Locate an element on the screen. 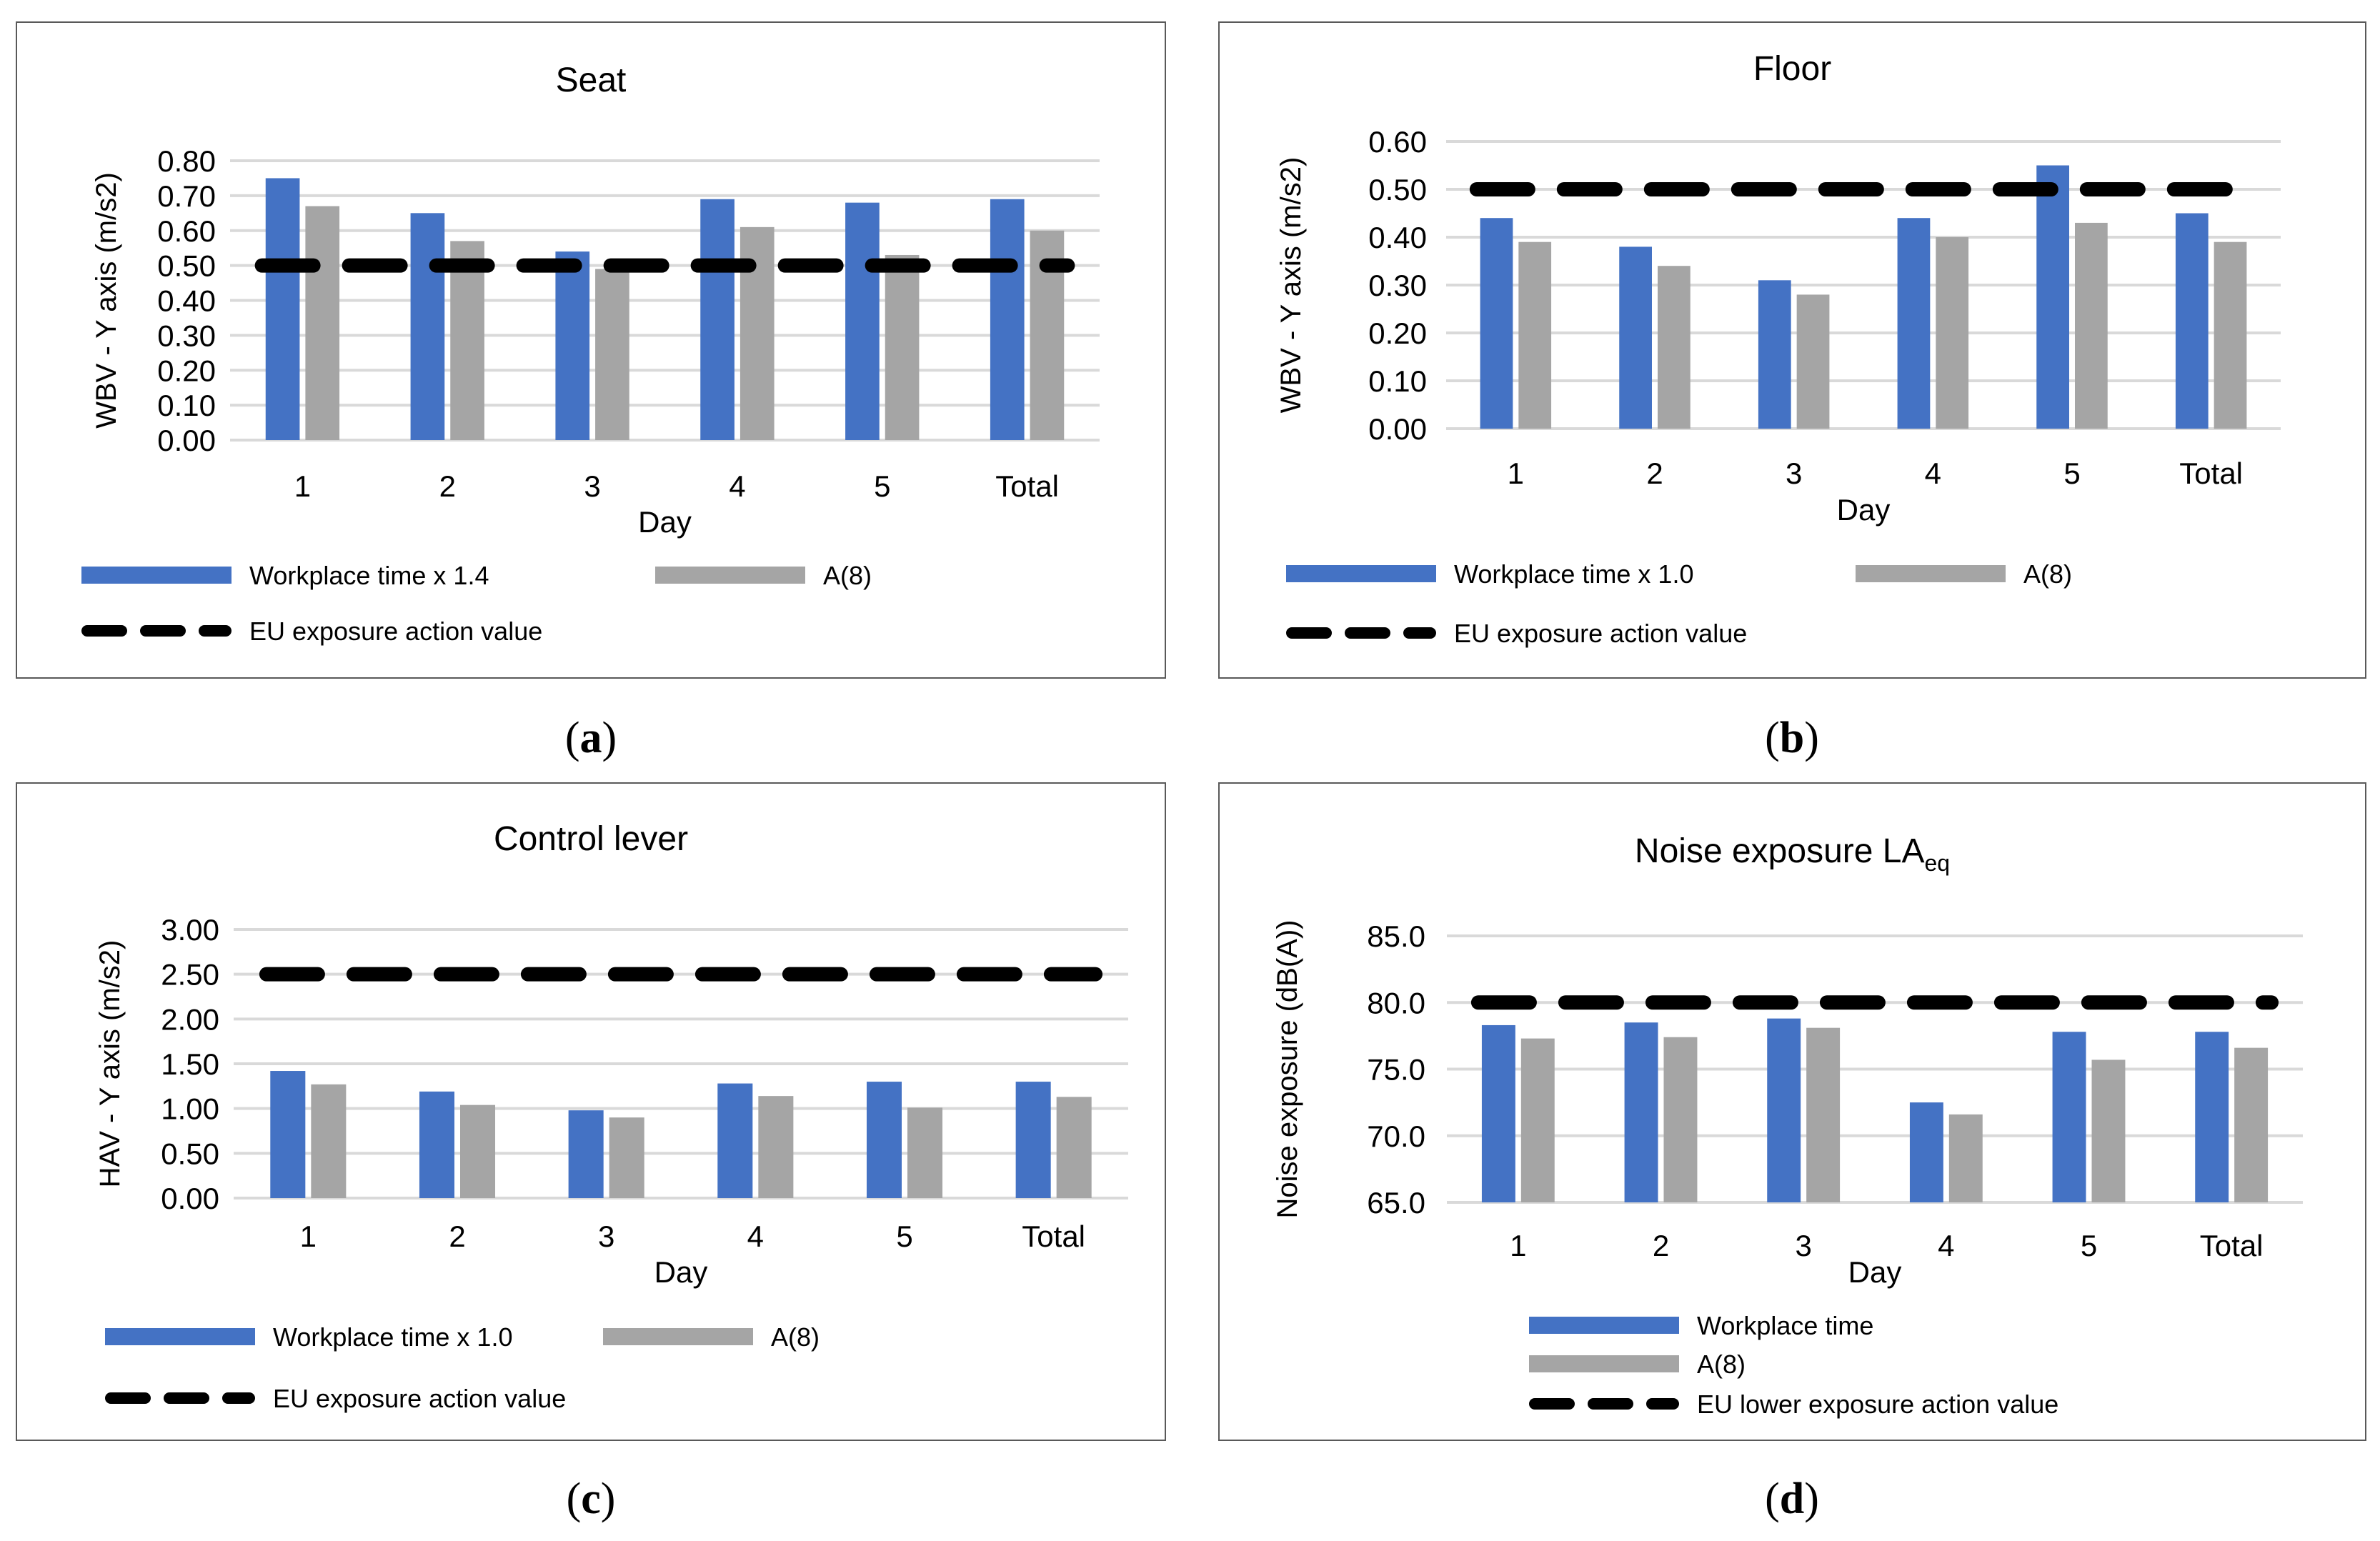  caption-c: (c) is located at coordinates (591, 1499).